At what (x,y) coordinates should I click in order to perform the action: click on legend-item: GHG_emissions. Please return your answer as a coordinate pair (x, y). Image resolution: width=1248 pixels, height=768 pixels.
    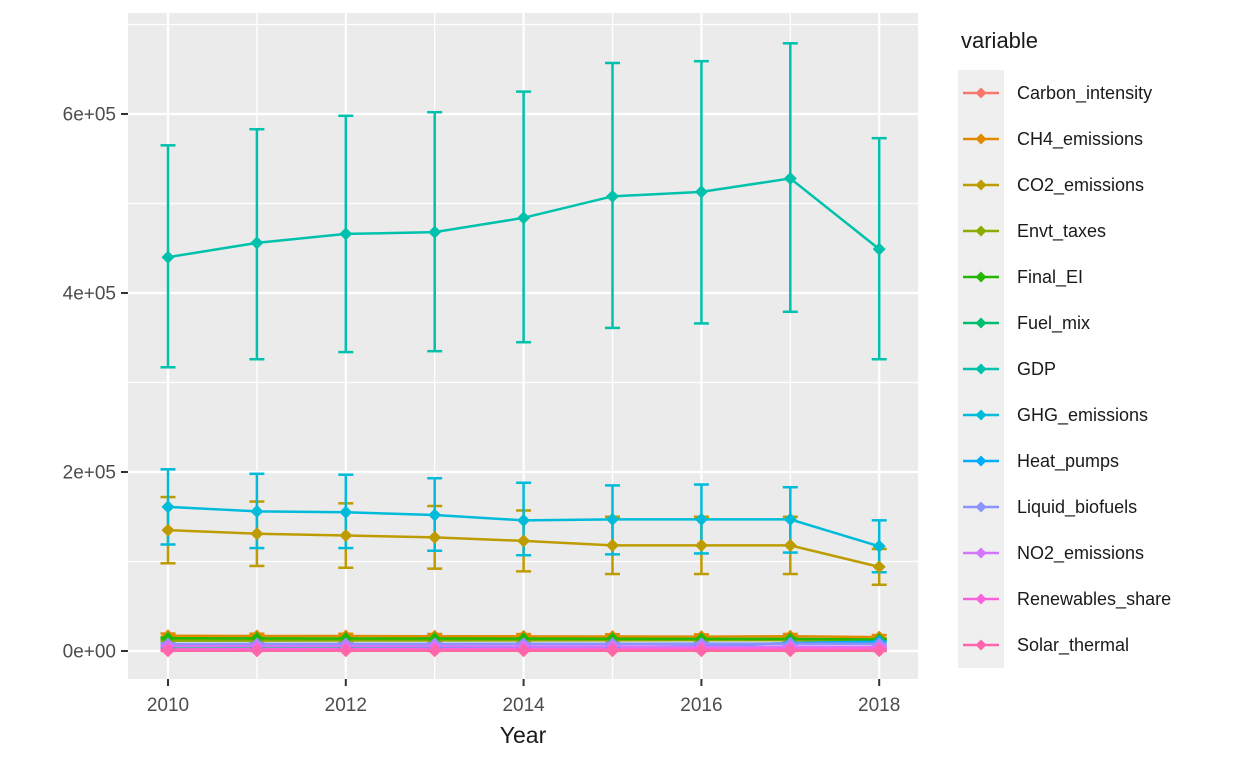
    Looking at the image, I should click on (1102, 415).